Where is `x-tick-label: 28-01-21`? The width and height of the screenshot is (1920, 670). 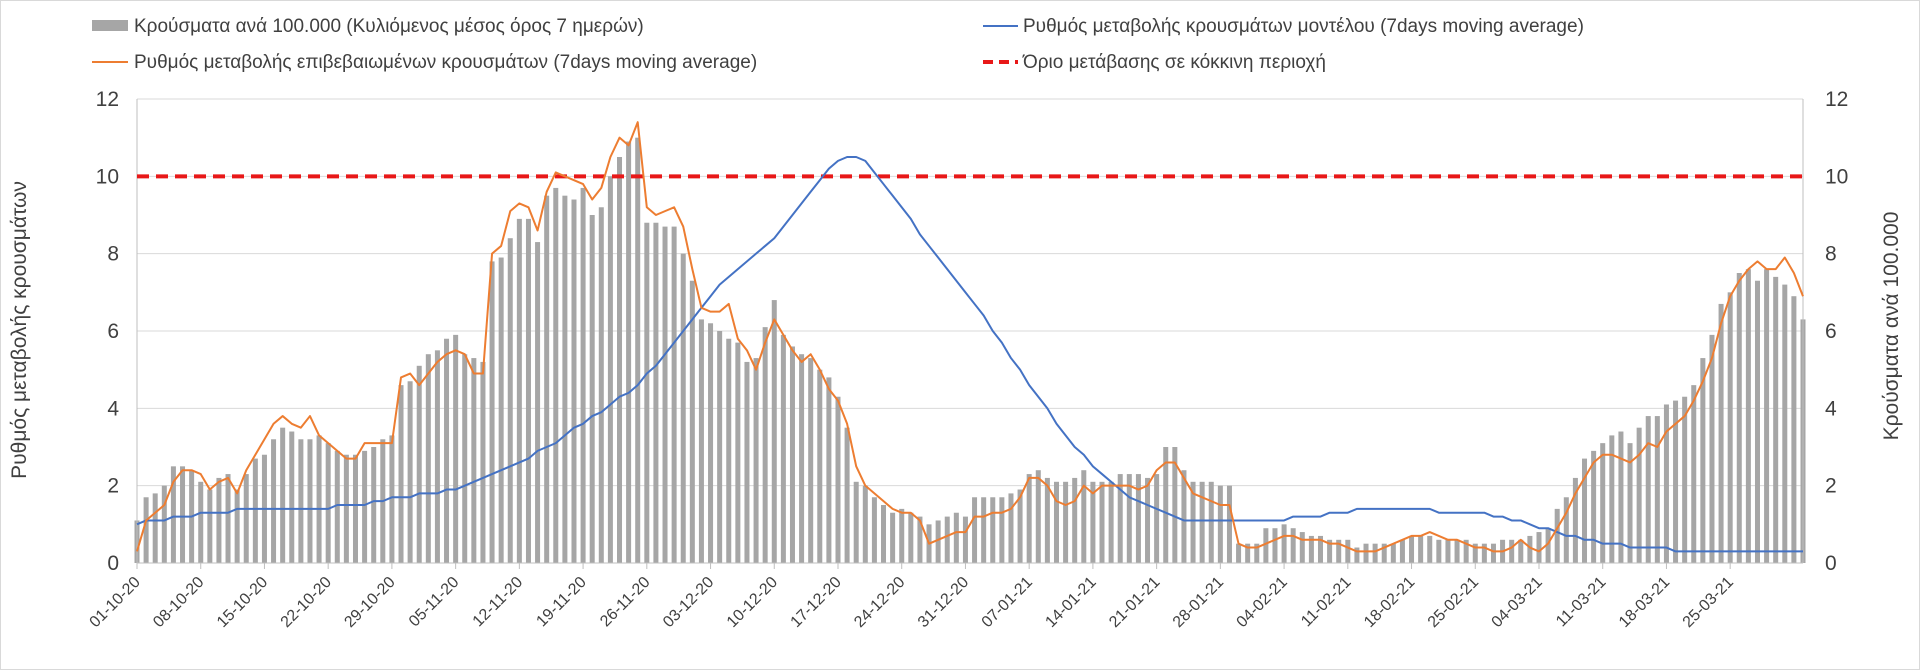
x-tick-label: 28-01-21 is located at coordinates (1198, 602).